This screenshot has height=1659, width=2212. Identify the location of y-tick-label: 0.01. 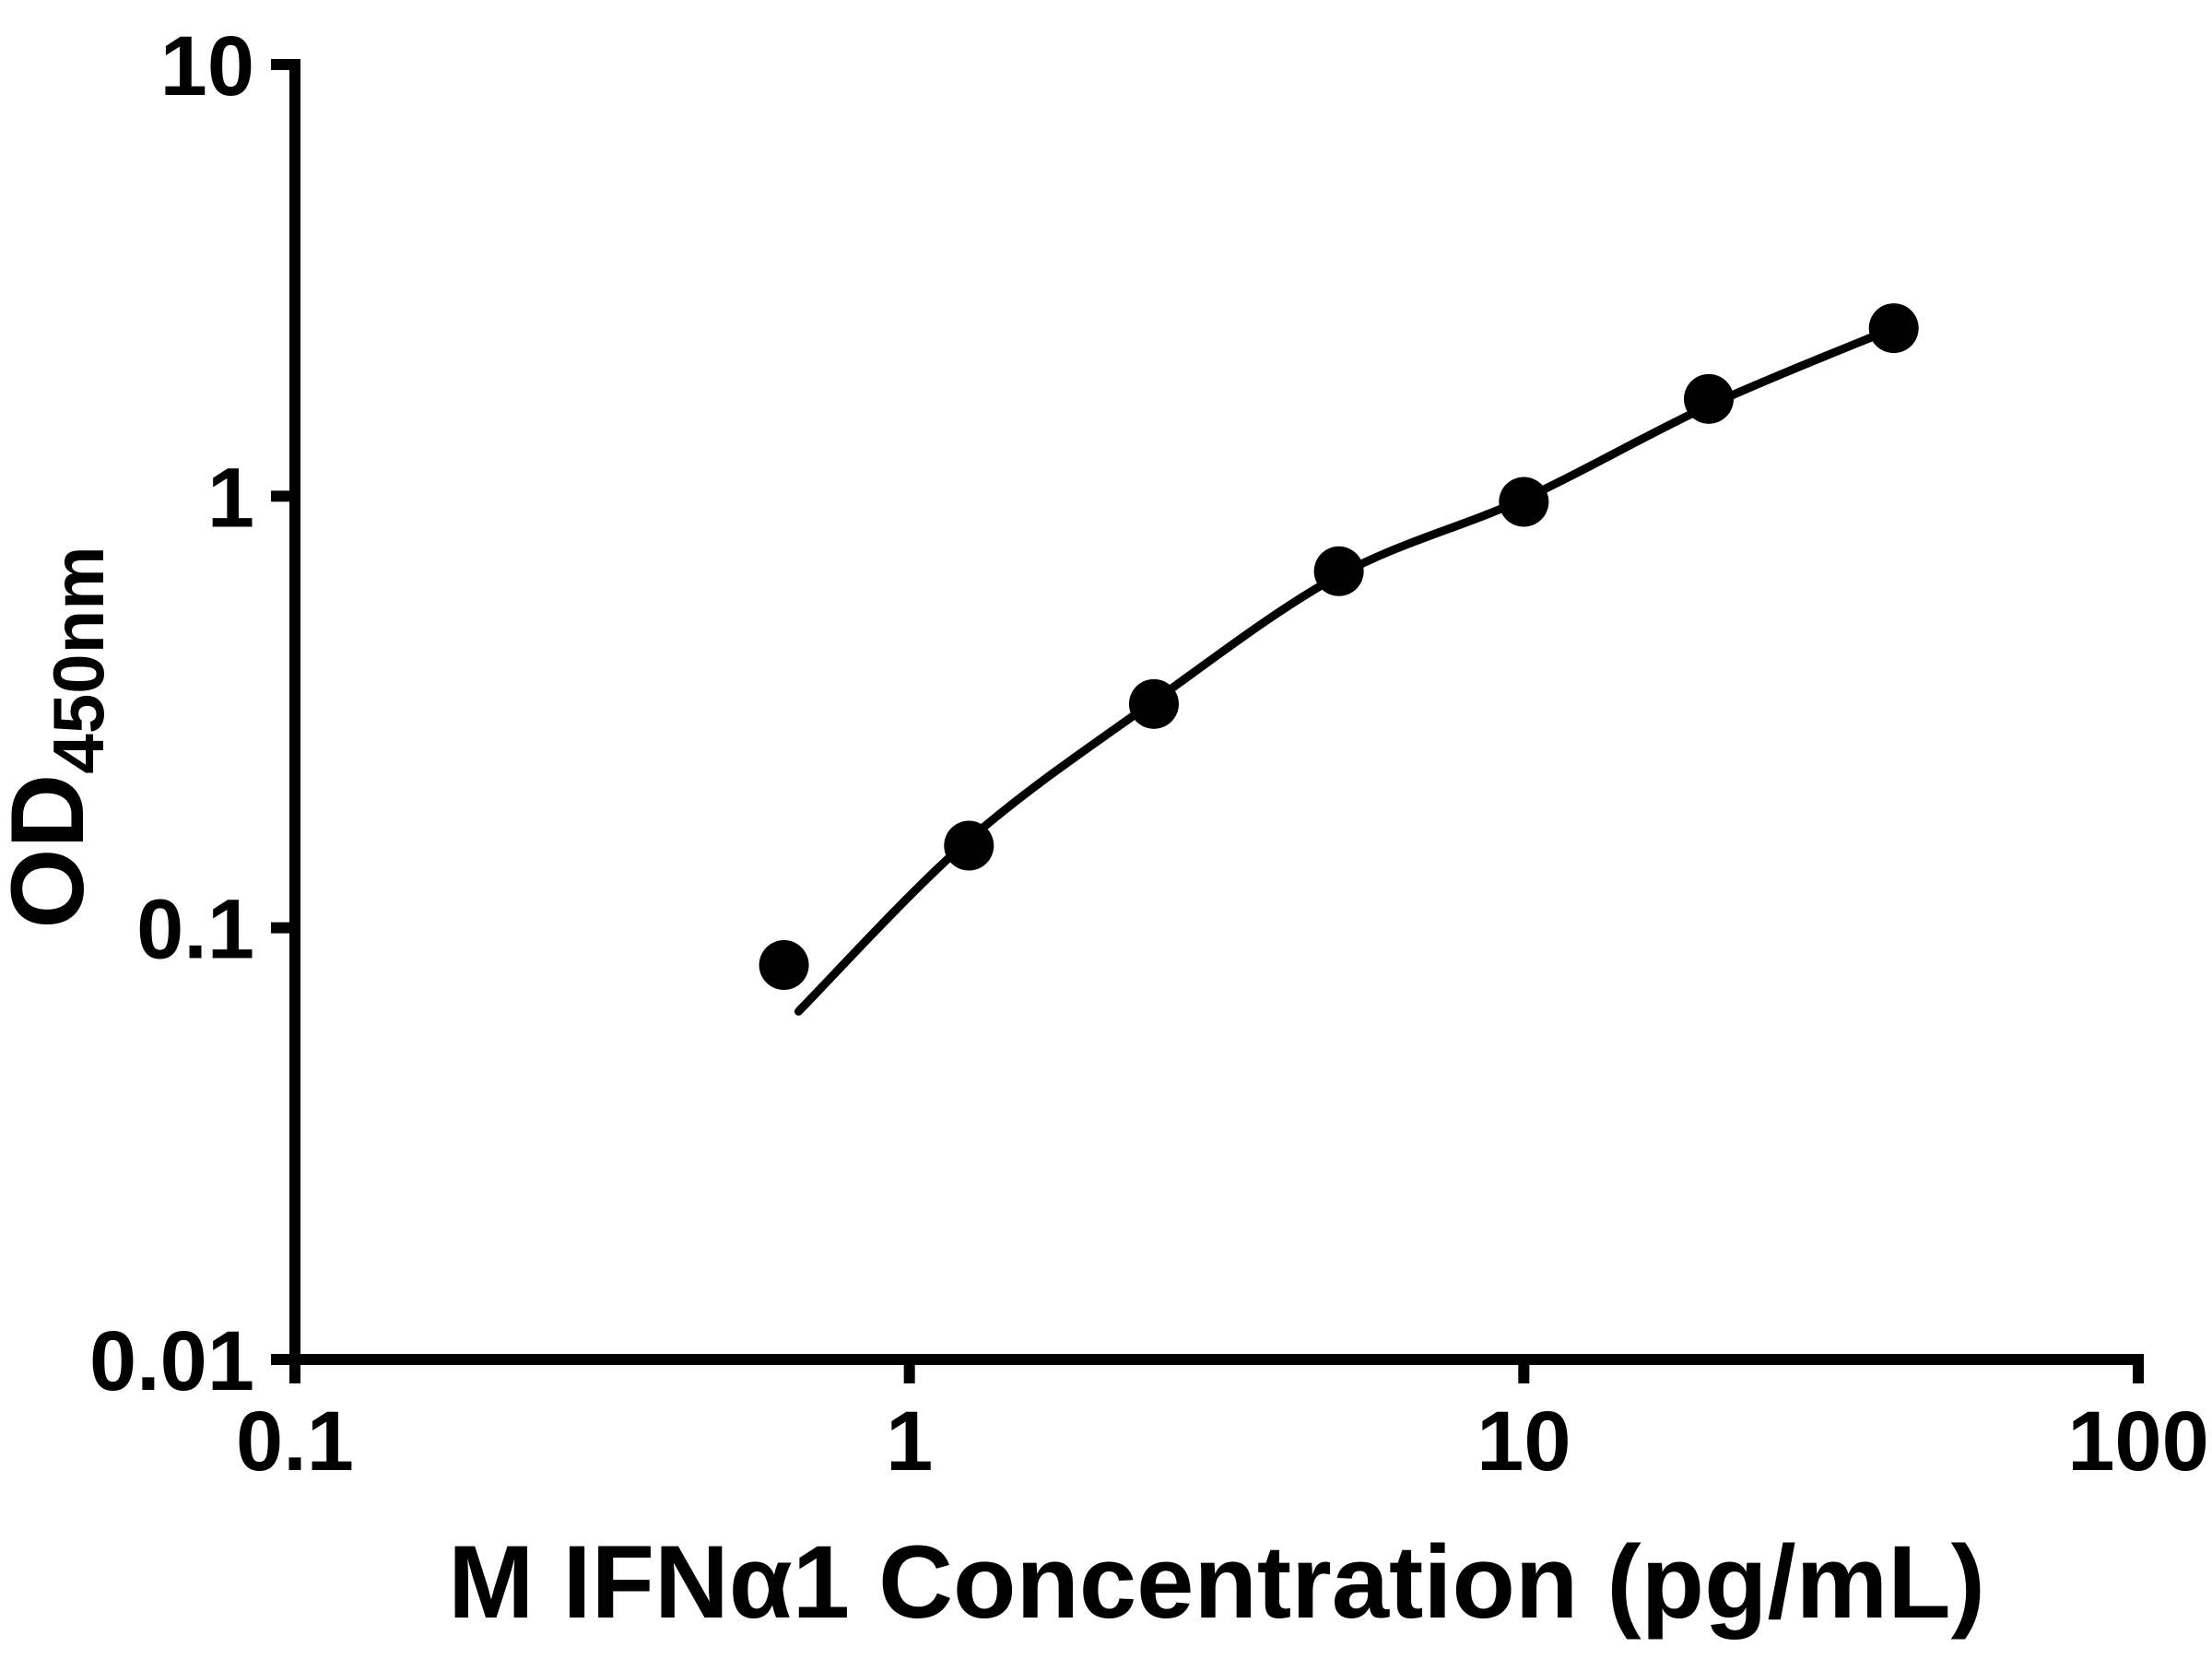
(171, 1361).